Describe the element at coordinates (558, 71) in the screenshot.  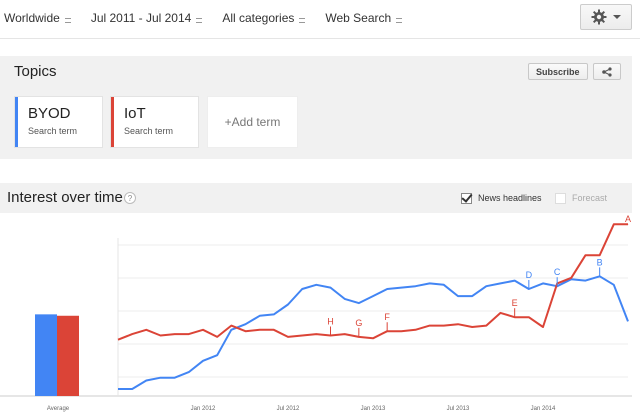
I see `subscribe-button: Subscribe` at that location.